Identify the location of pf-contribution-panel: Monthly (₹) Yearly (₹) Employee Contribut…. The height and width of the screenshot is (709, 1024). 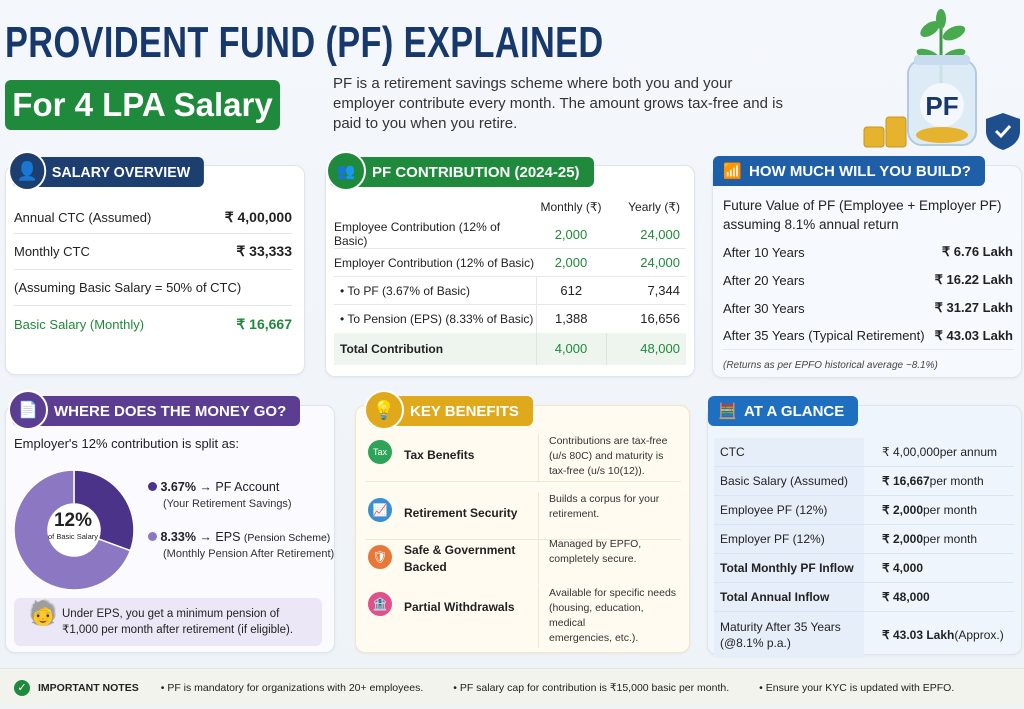
(510, 271).